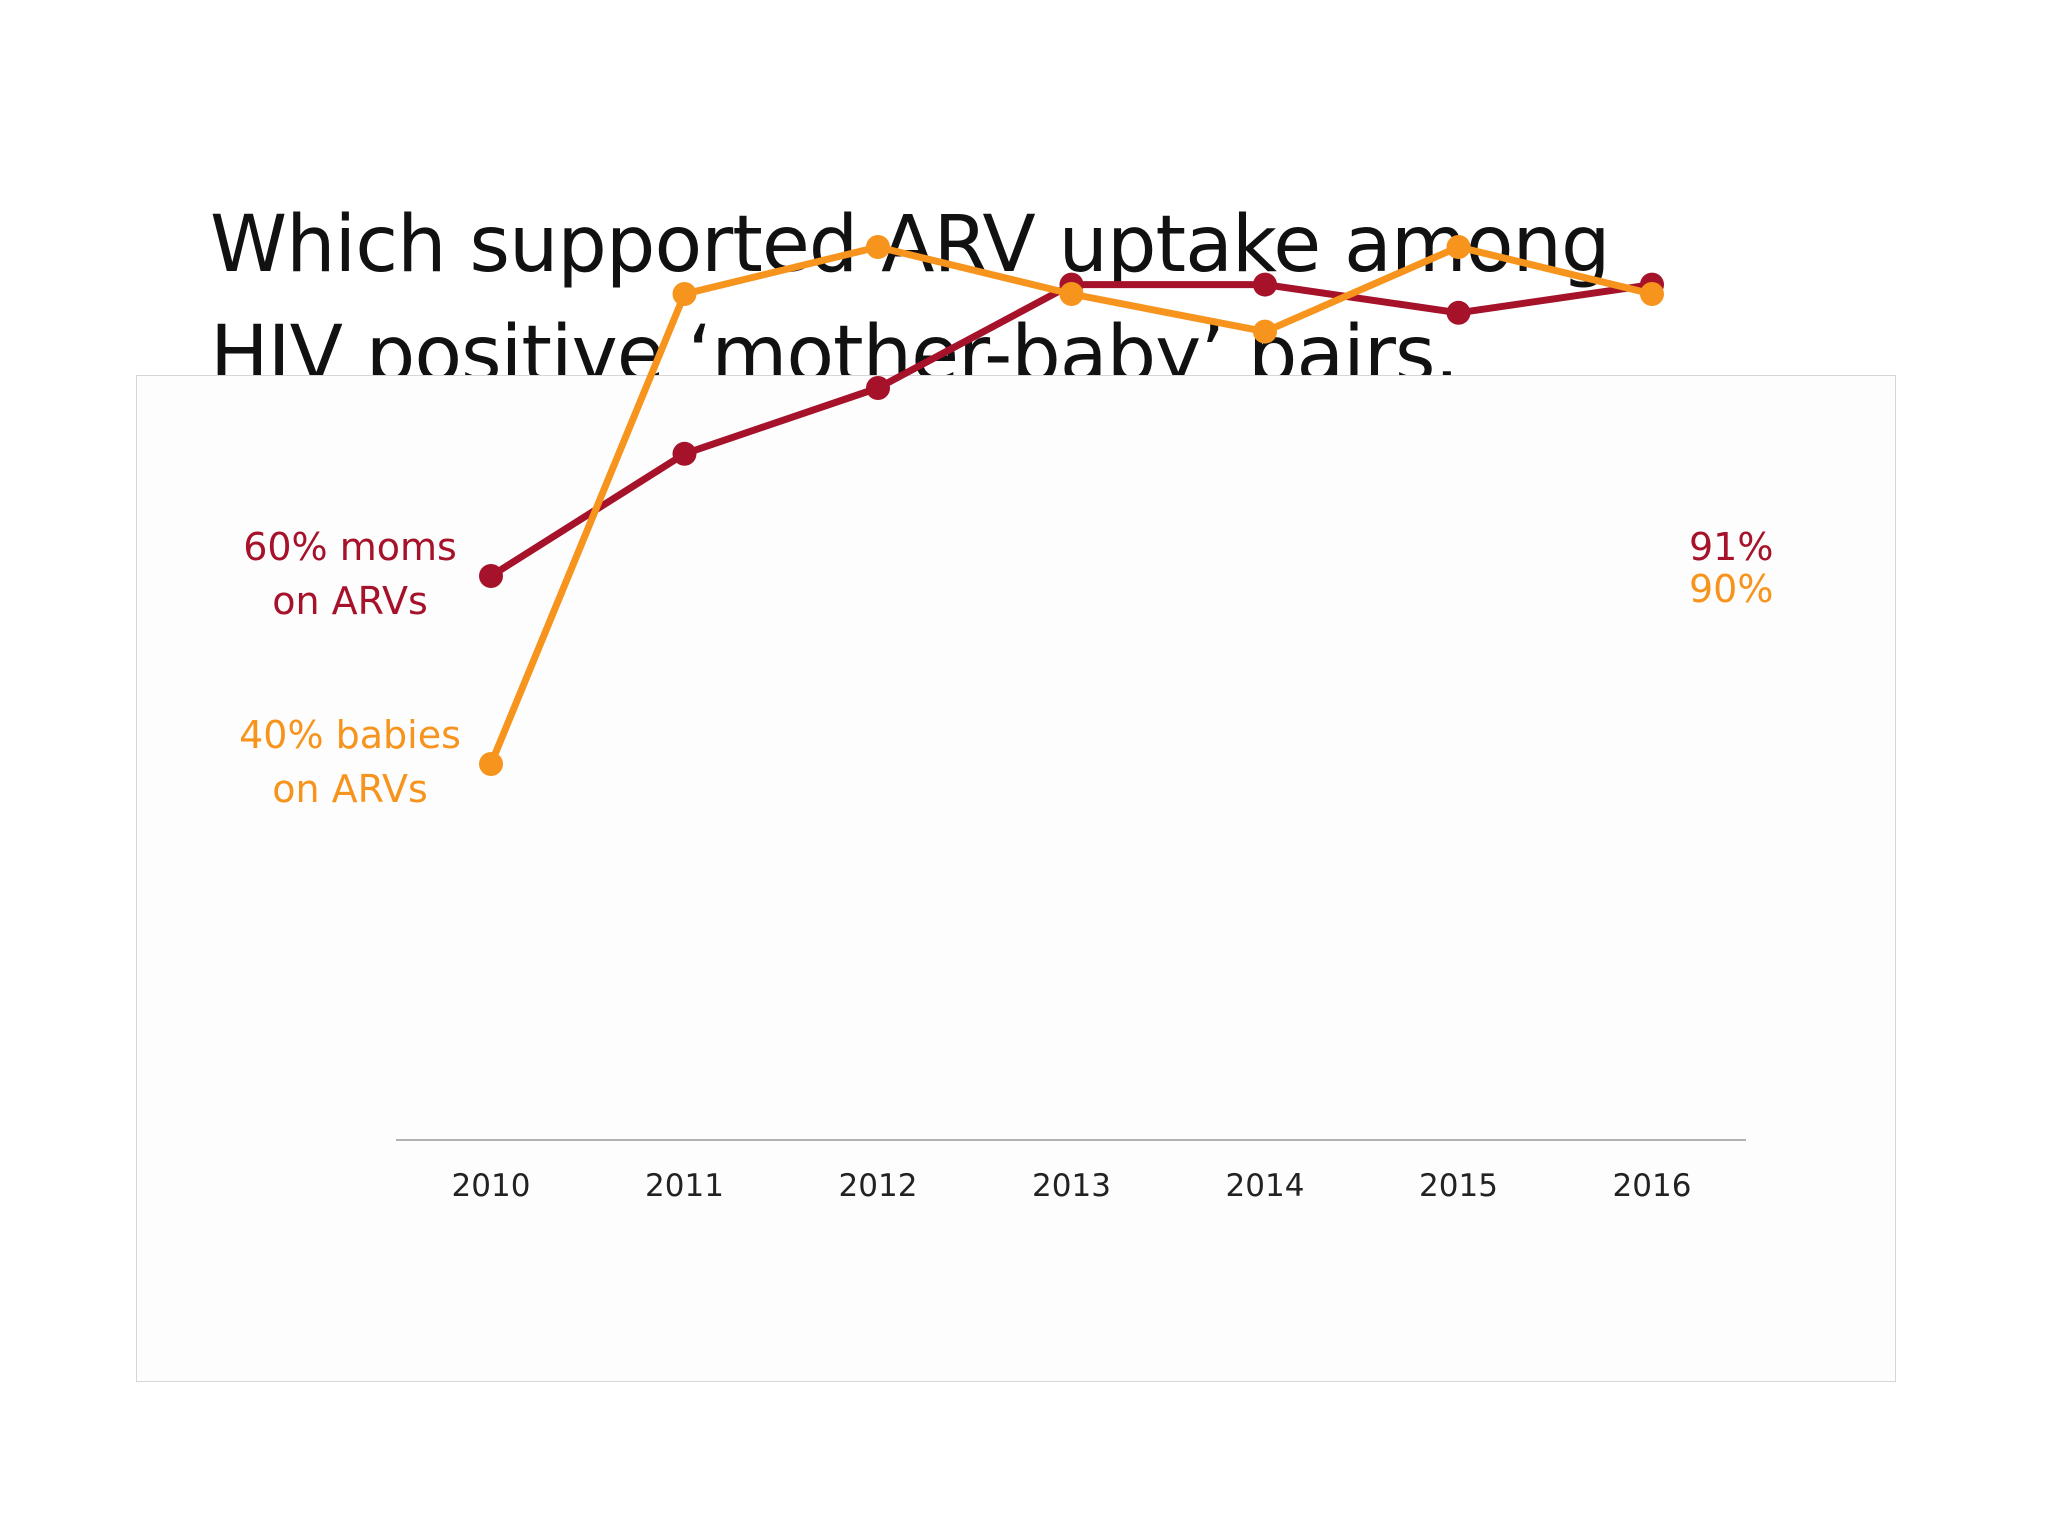  I want to click on x-tick-label: 2012, so click(878, 1186).